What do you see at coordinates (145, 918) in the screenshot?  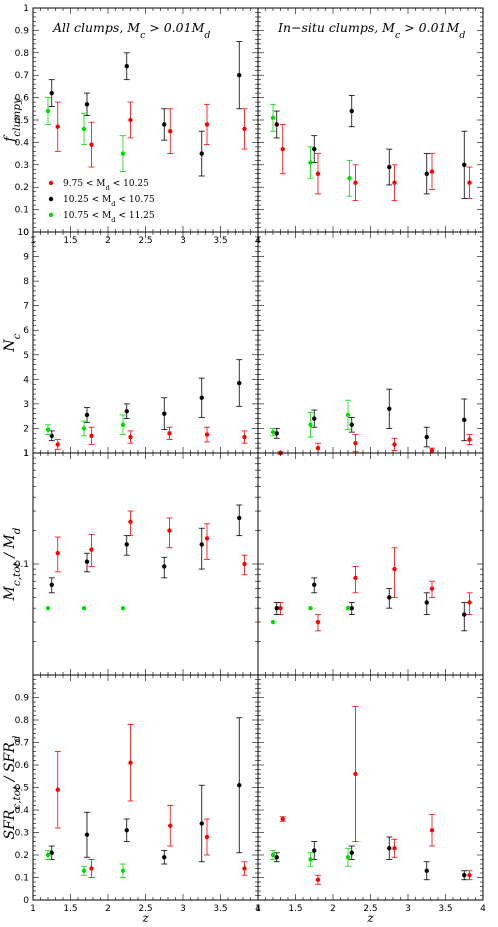 I see `x-axis-label: z` at bounding box center [145, 918].